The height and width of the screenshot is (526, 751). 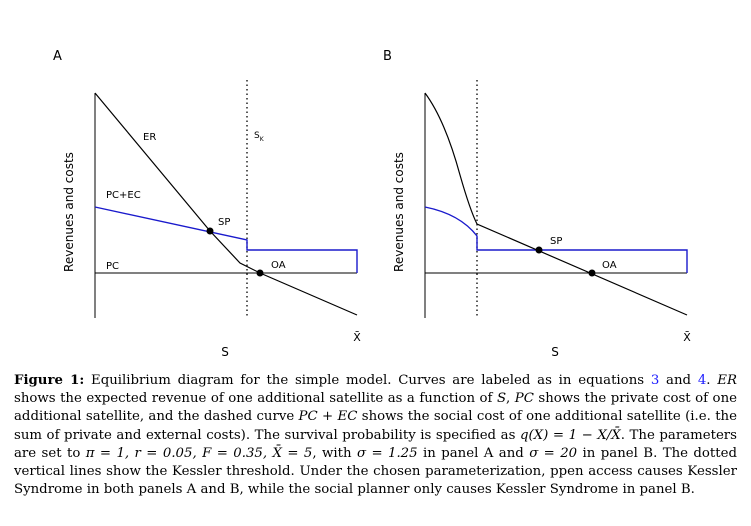 What do you see at coordinates (210, 231) in the screenshot?
I see `panel-a-sp-point` at bounding box center [210, 231].